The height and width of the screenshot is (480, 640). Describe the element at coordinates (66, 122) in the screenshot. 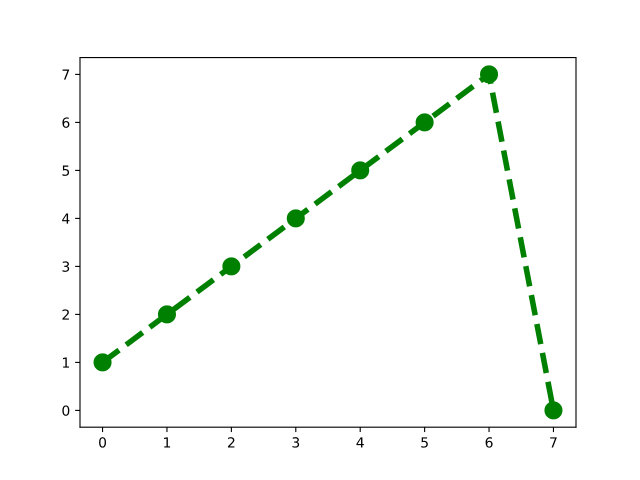

I see `y-tick-label: 6` at that location.